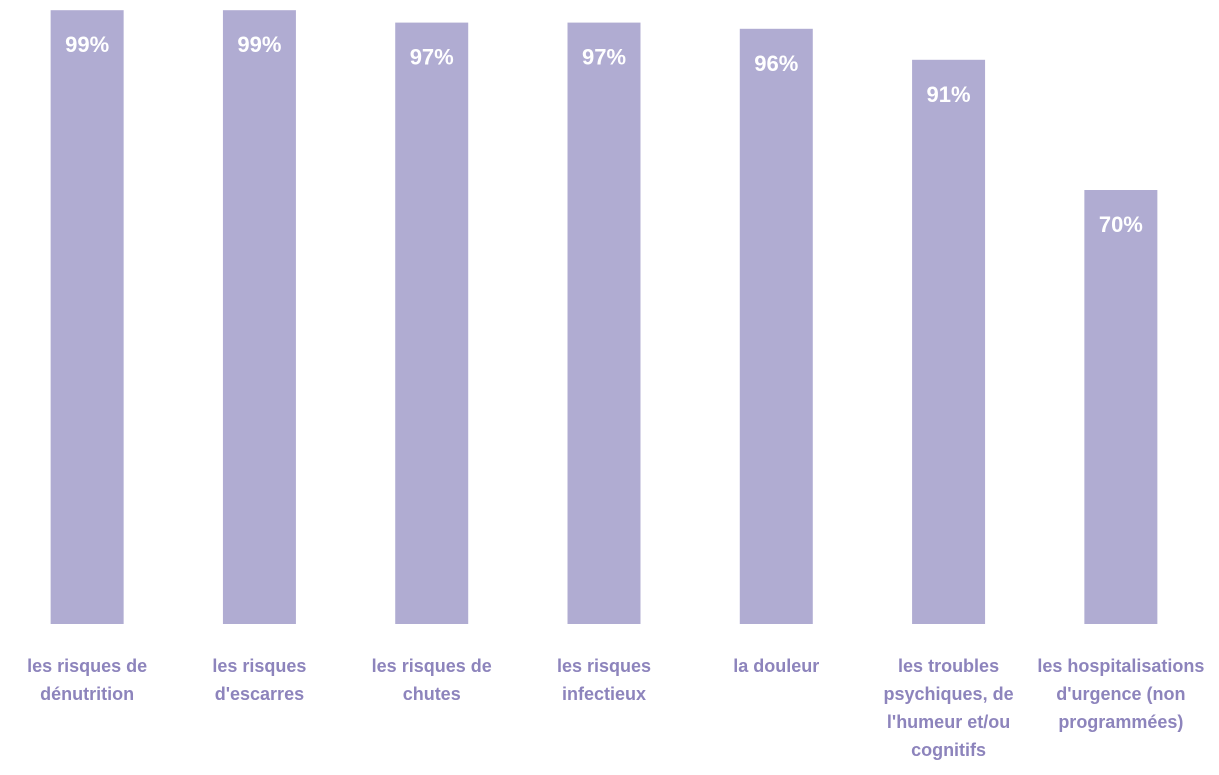  What do you see at coordinates (776, 666) in the screenshot?
I see `x-tick-label: la douleur` at bounding box center [776, 666].